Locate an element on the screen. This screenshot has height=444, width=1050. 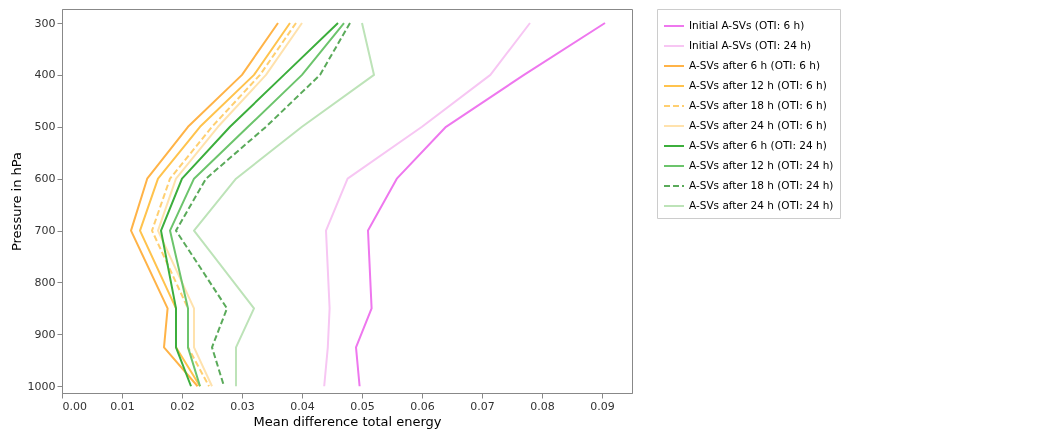
legend-label: A-SVs after 6 h (OTI: 6 h) is located at coordinates (755, 65).